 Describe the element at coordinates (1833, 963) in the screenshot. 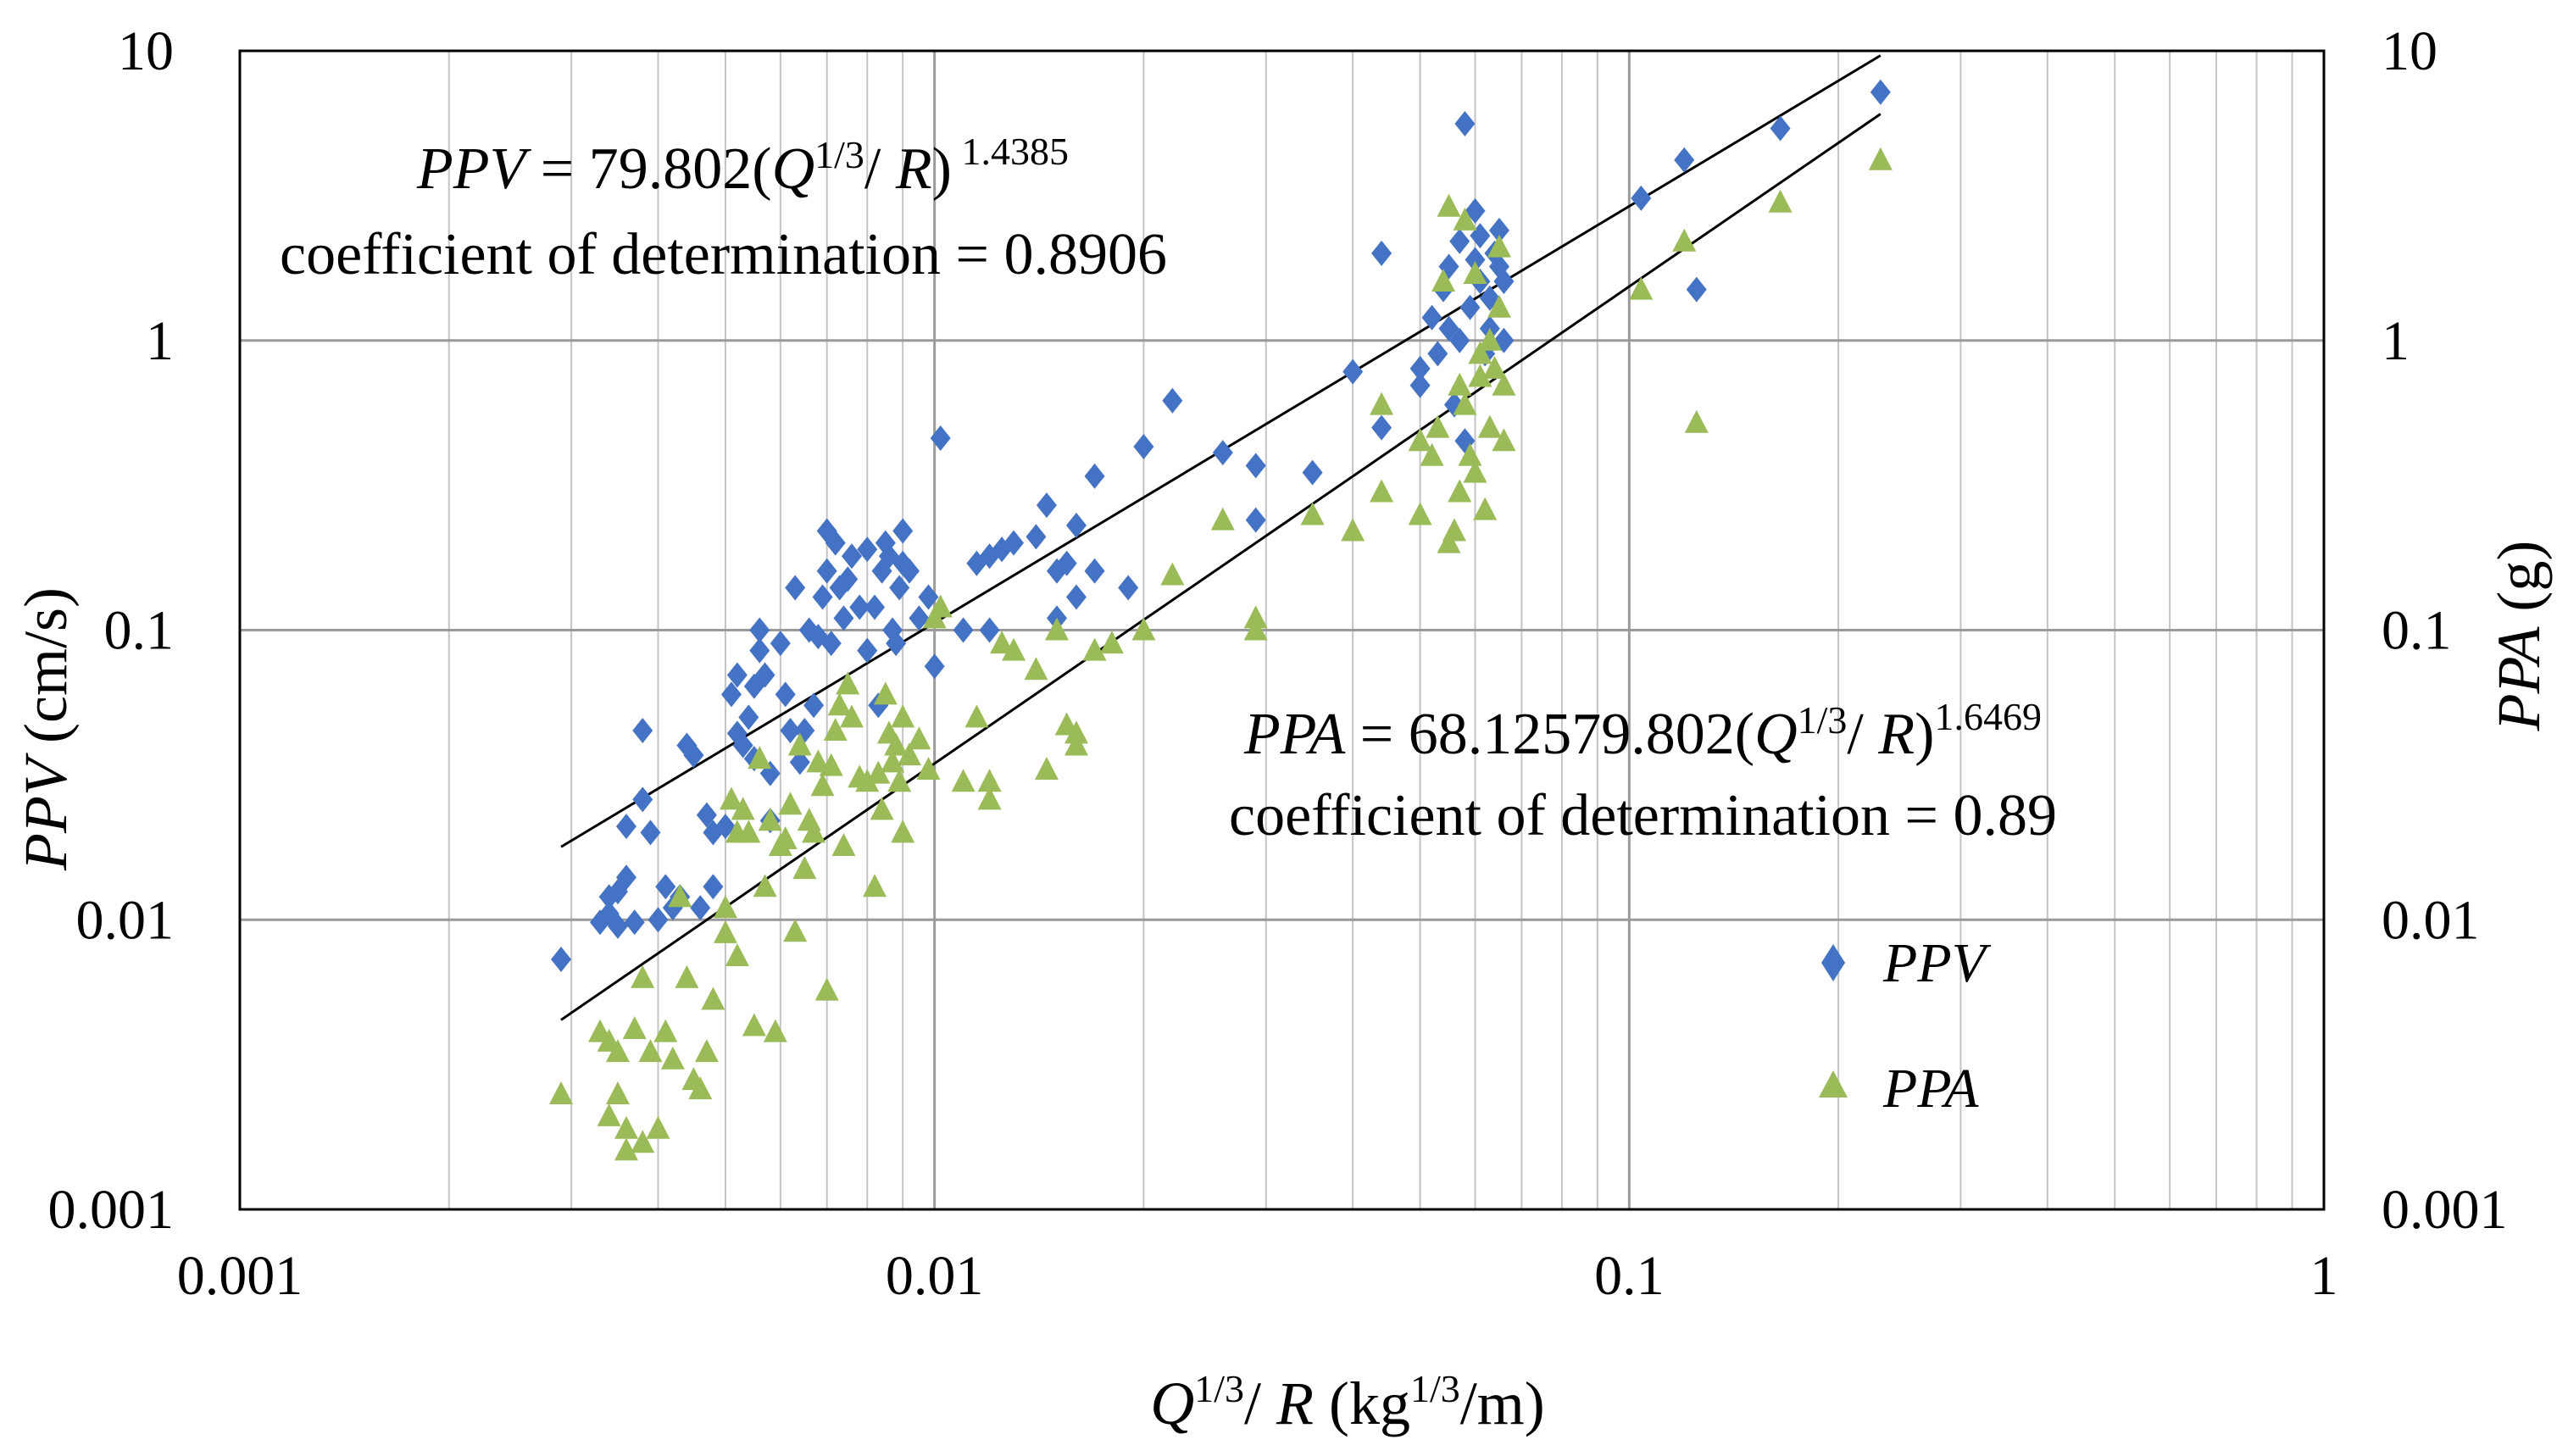

I see `legend-ppv-marker` at that location.